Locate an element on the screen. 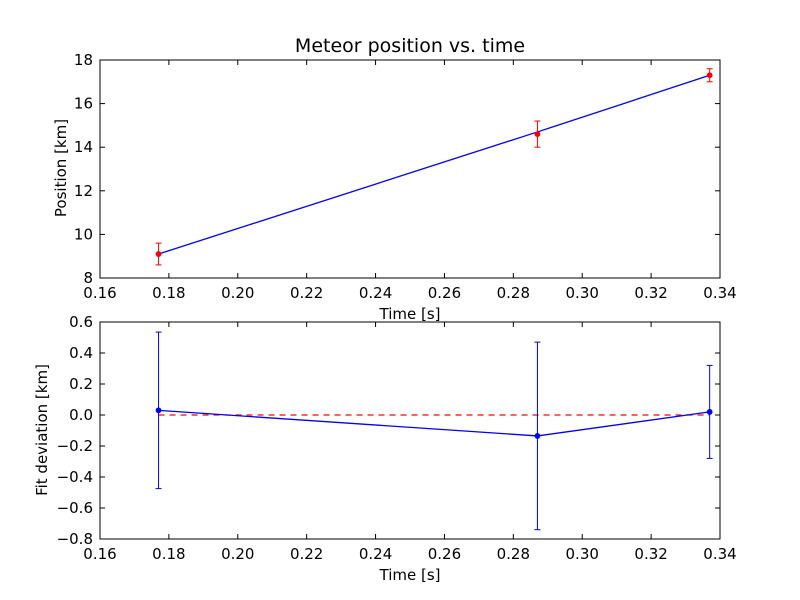 The width and height of the screenshot is (800, 600). position-x-tick-label: 0.34 is located at coordinates (719, 293).